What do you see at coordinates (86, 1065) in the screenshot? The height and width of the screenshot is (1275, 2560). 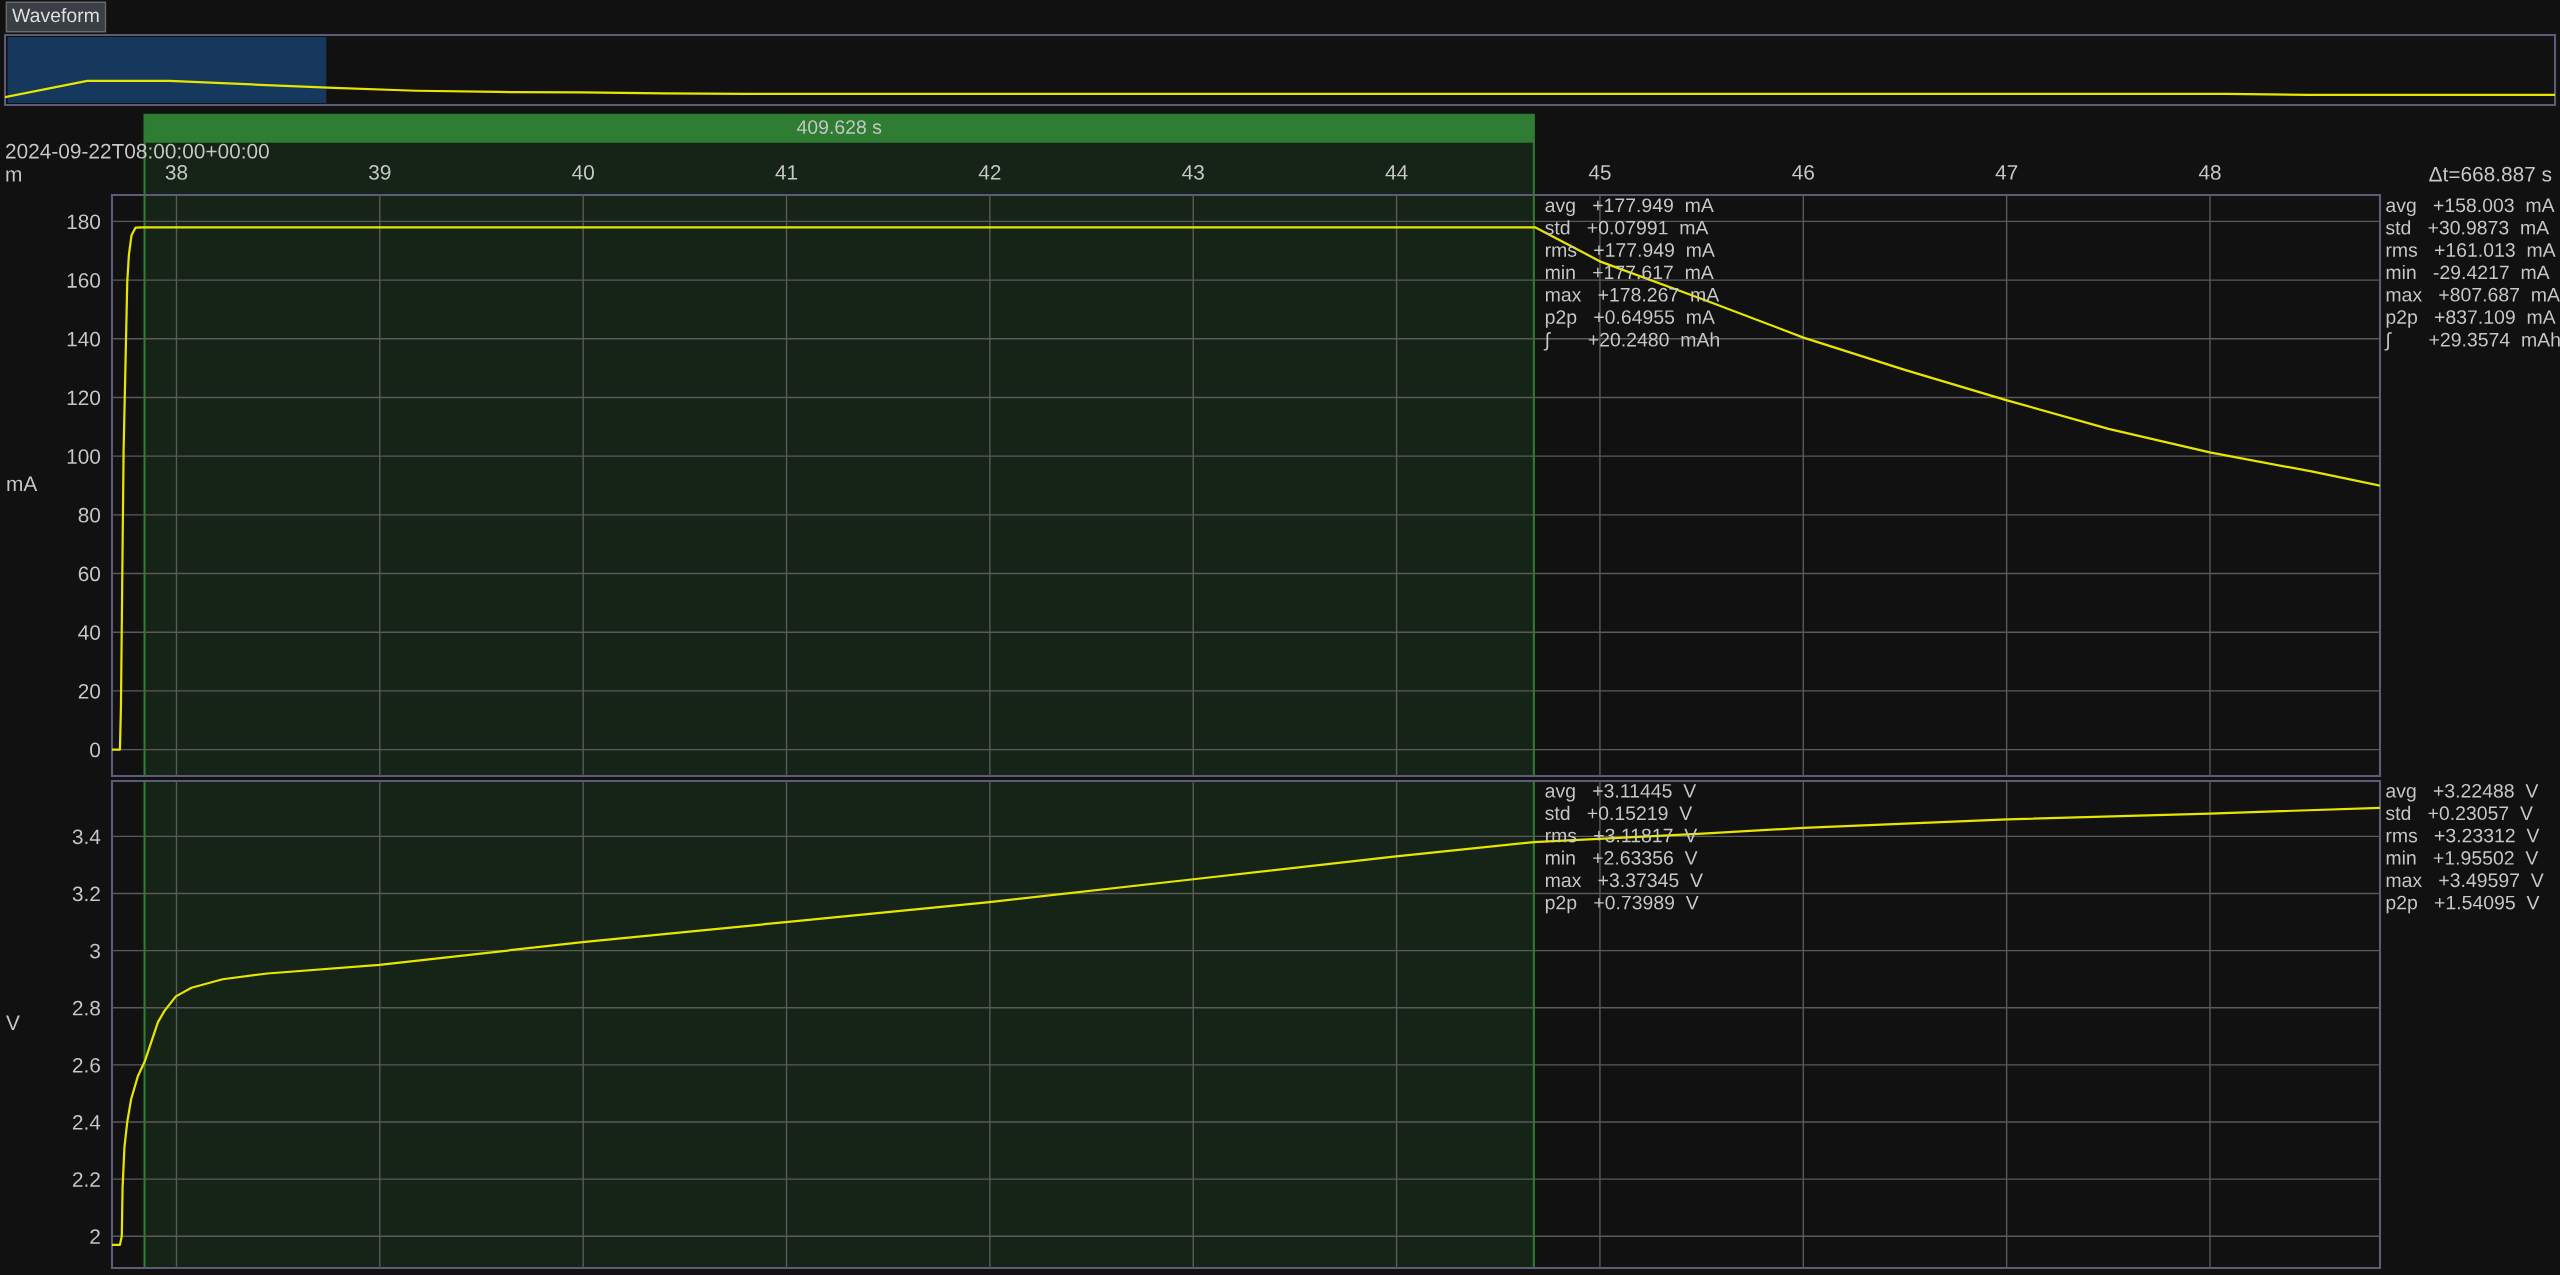 I see `y-tick-label: 2.6` at bounding box center [86, 1065].